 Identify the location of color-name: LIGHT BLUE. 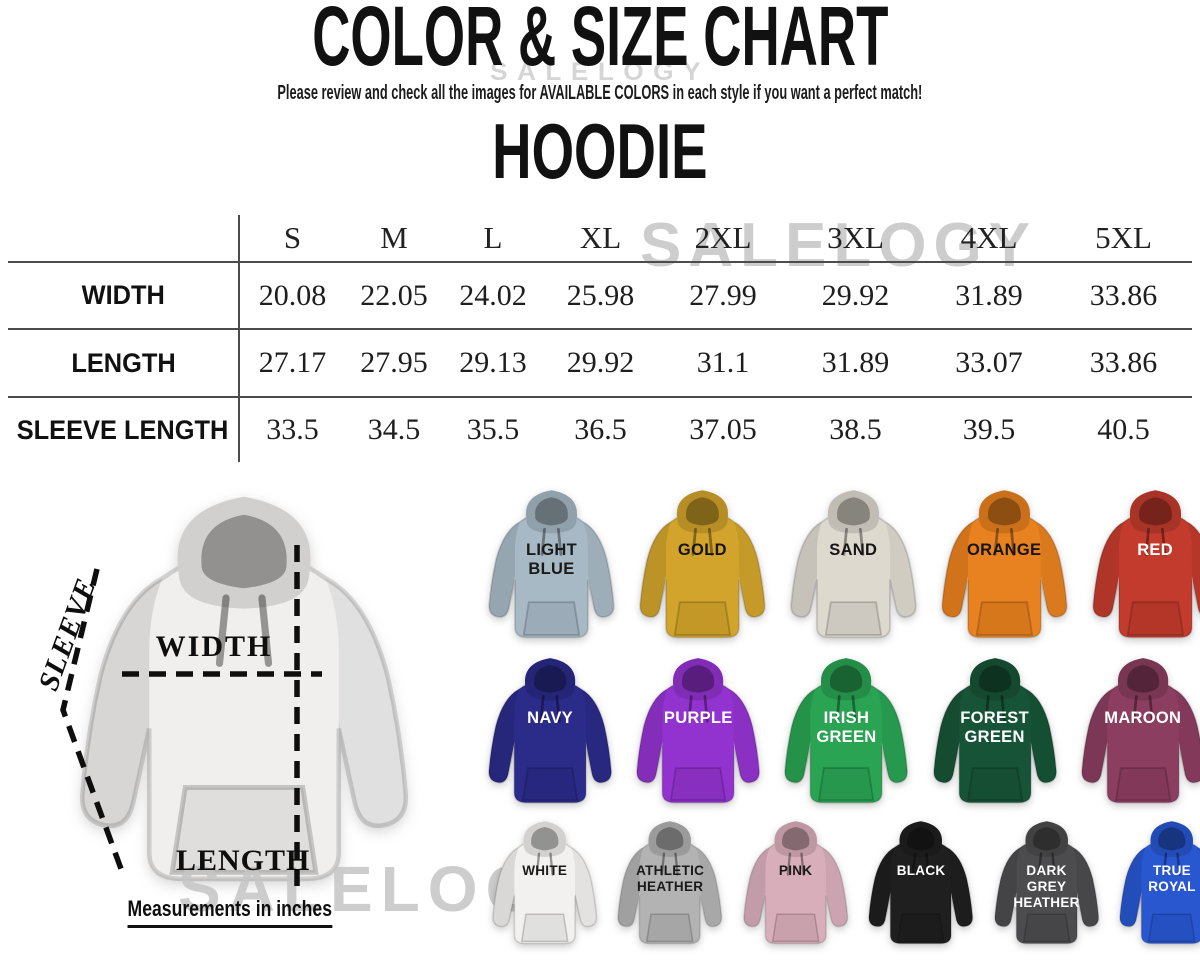
(551, 560).